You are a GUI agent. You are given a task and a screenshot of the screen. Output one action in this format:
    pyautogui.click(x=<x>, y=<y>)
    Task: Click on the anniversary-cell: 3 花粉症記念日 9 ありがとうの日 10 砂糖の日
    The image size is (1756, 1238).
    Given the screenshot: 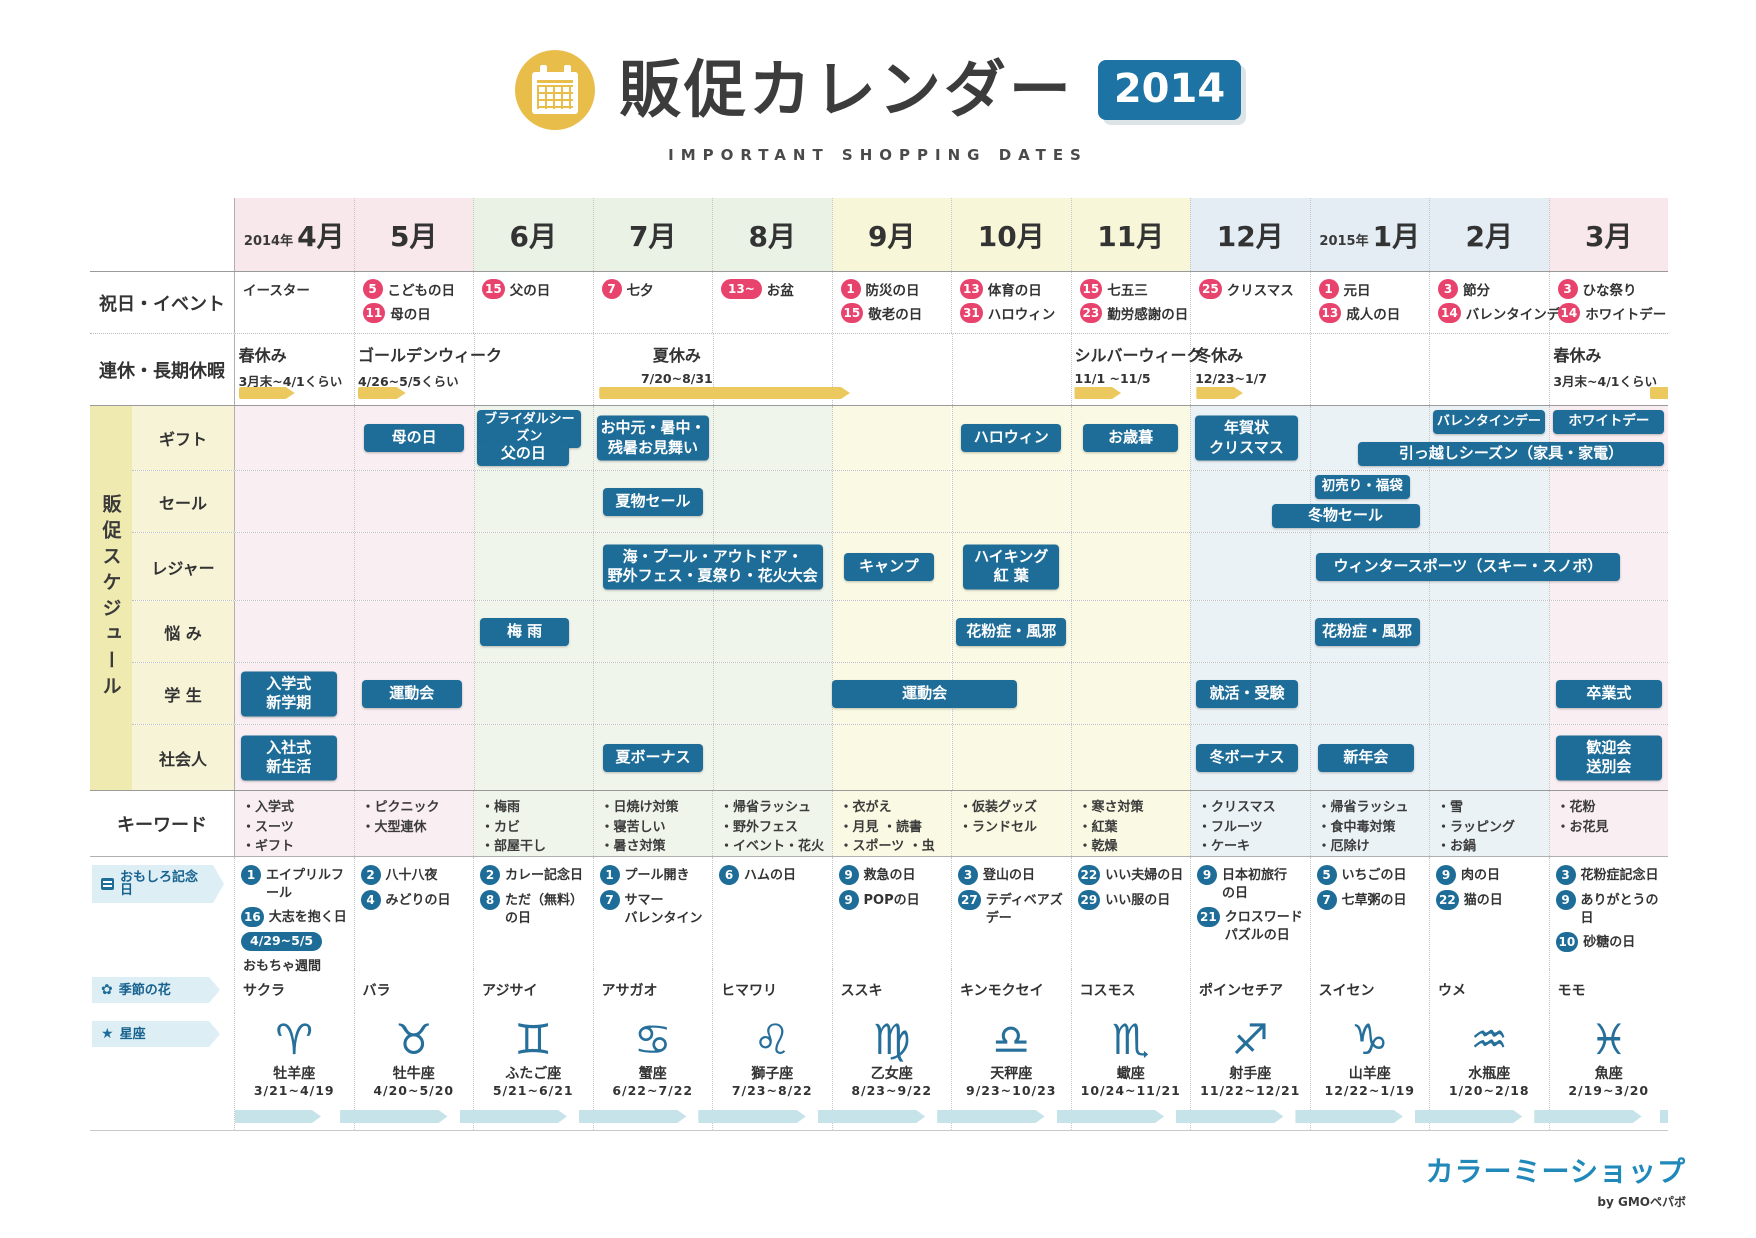 What is the action you would take?
    pyautogui.click(x=1608, y=913)
    